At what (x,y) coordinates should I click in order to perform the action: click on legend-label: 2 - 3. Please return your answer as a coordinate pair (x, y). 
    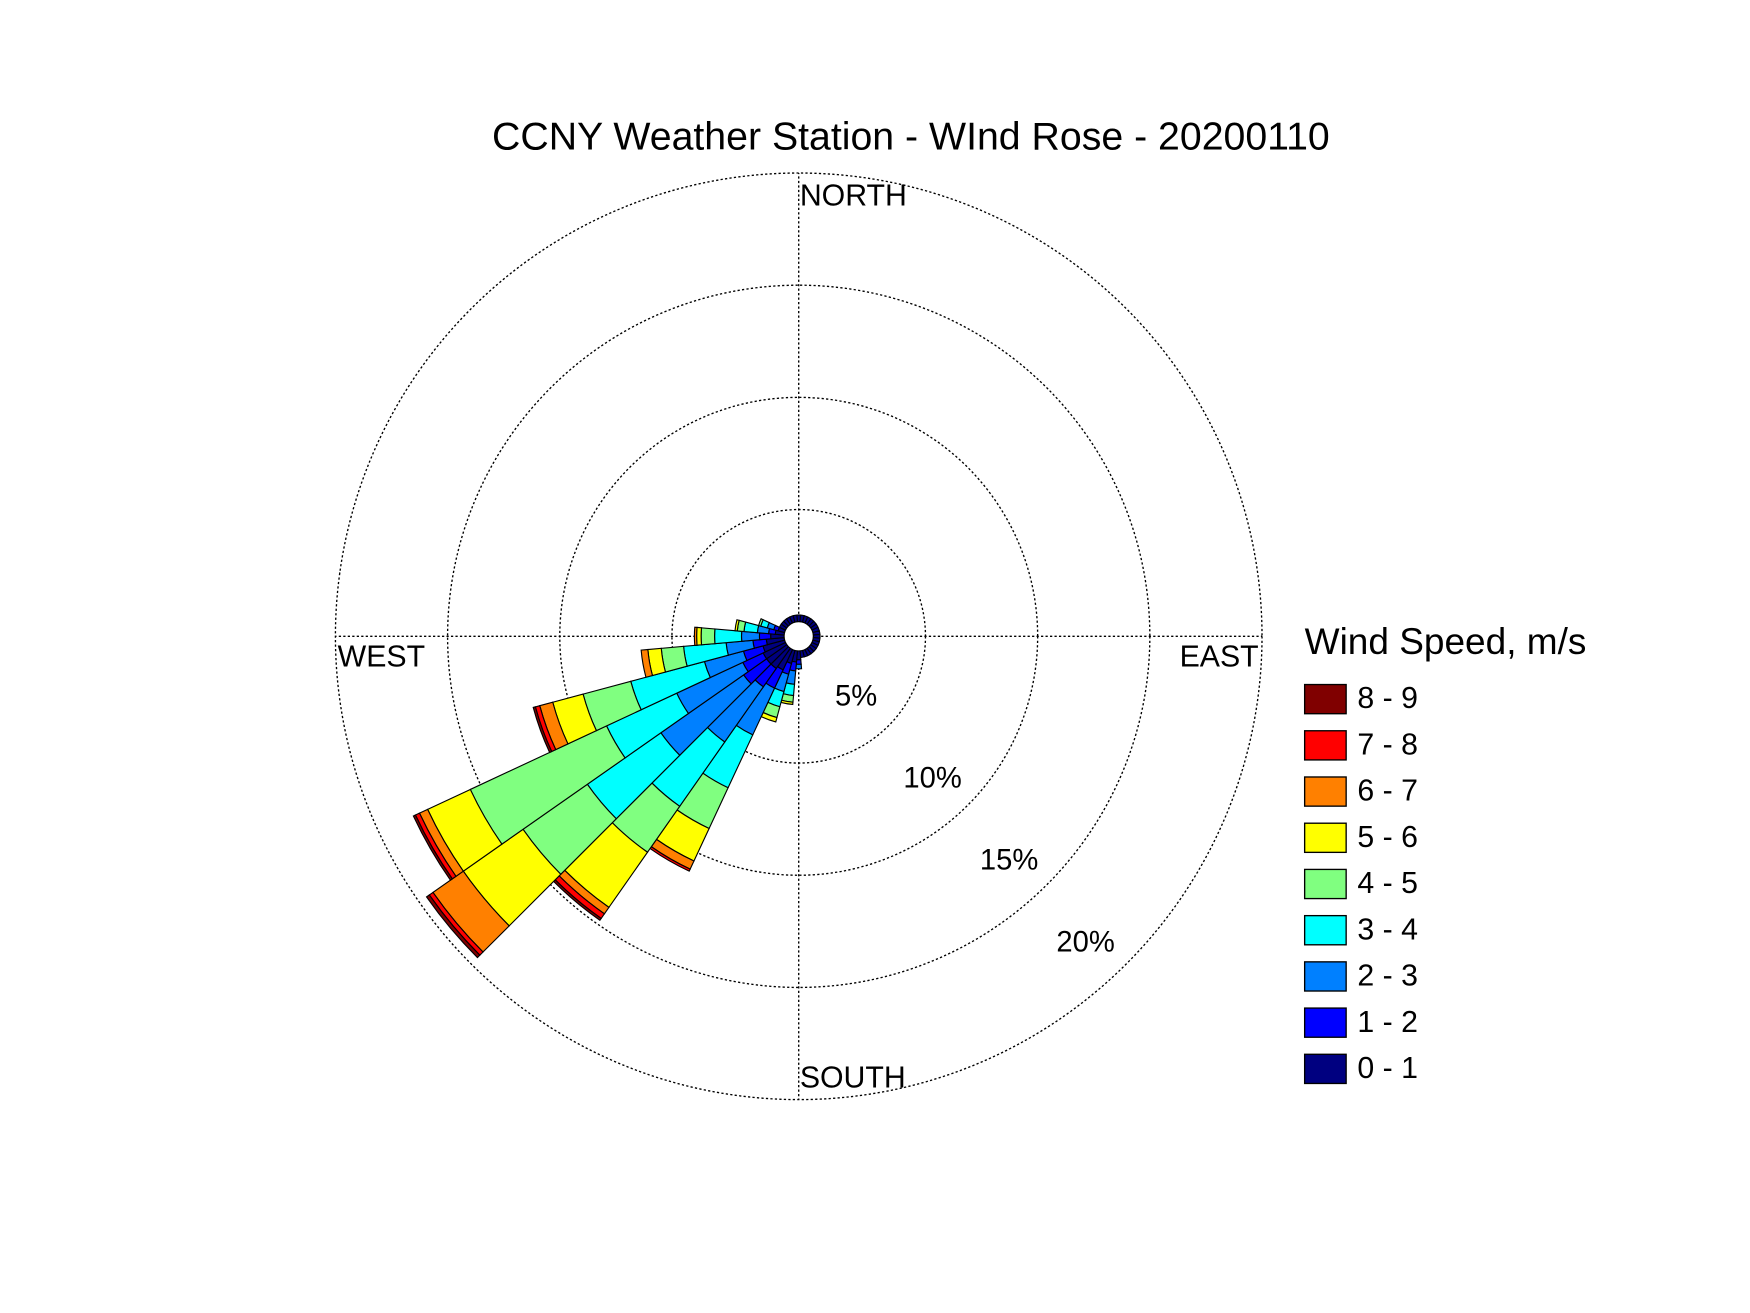
    Looking at the image, I should click on (1387, 976).